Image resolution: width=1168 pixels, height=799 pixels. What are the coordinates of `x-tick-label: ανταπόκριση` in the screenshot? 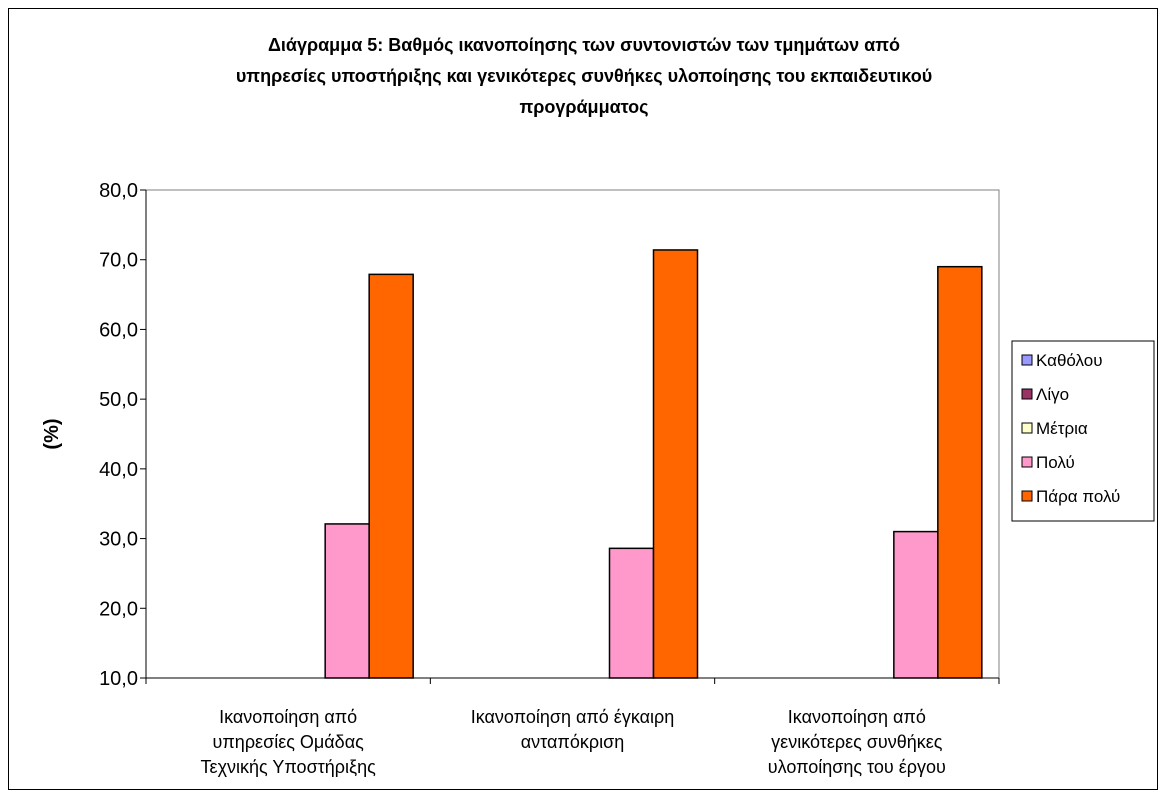 It's located at (572, 742).